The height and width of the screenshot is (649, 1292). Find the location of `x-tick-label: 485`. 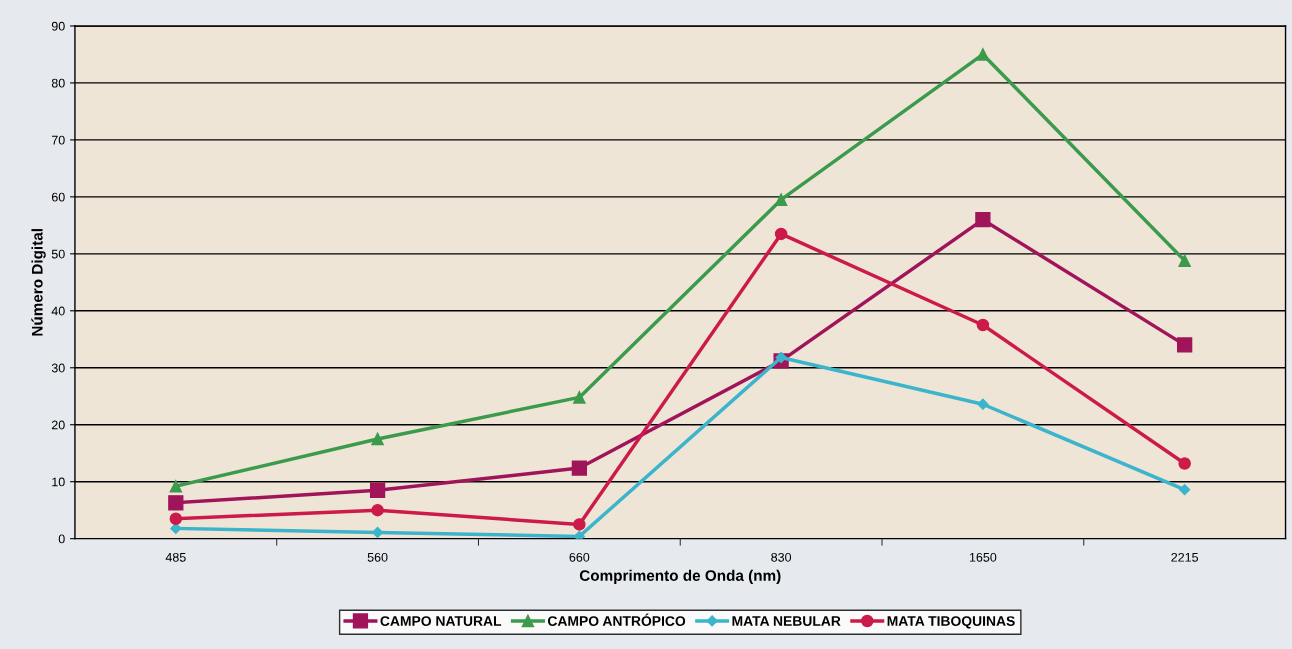

x-tick-label: 485 is located at coordinates (175, 557).